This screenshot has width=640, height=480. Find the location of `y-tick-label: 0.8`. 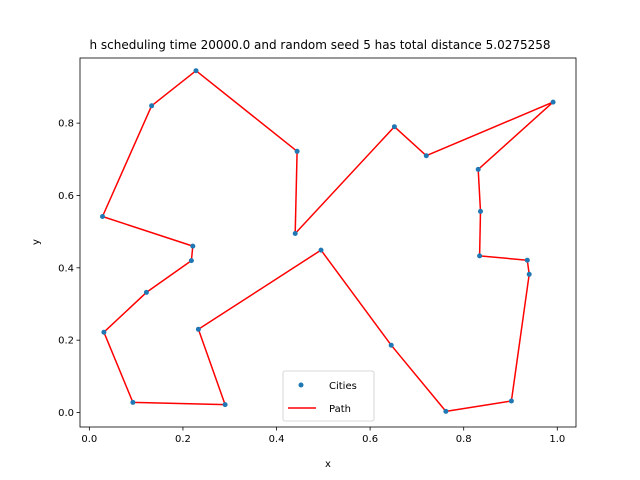

y-tick-label: 0.8 is located at coordinates (66, 124).